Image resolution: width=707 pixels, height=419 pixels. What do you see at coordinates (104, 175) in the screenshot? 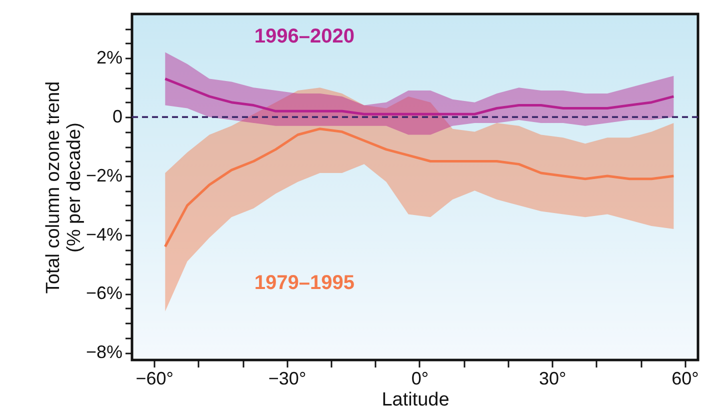
I see `y-tick-label: −2%` at bounding box center [104, 175].